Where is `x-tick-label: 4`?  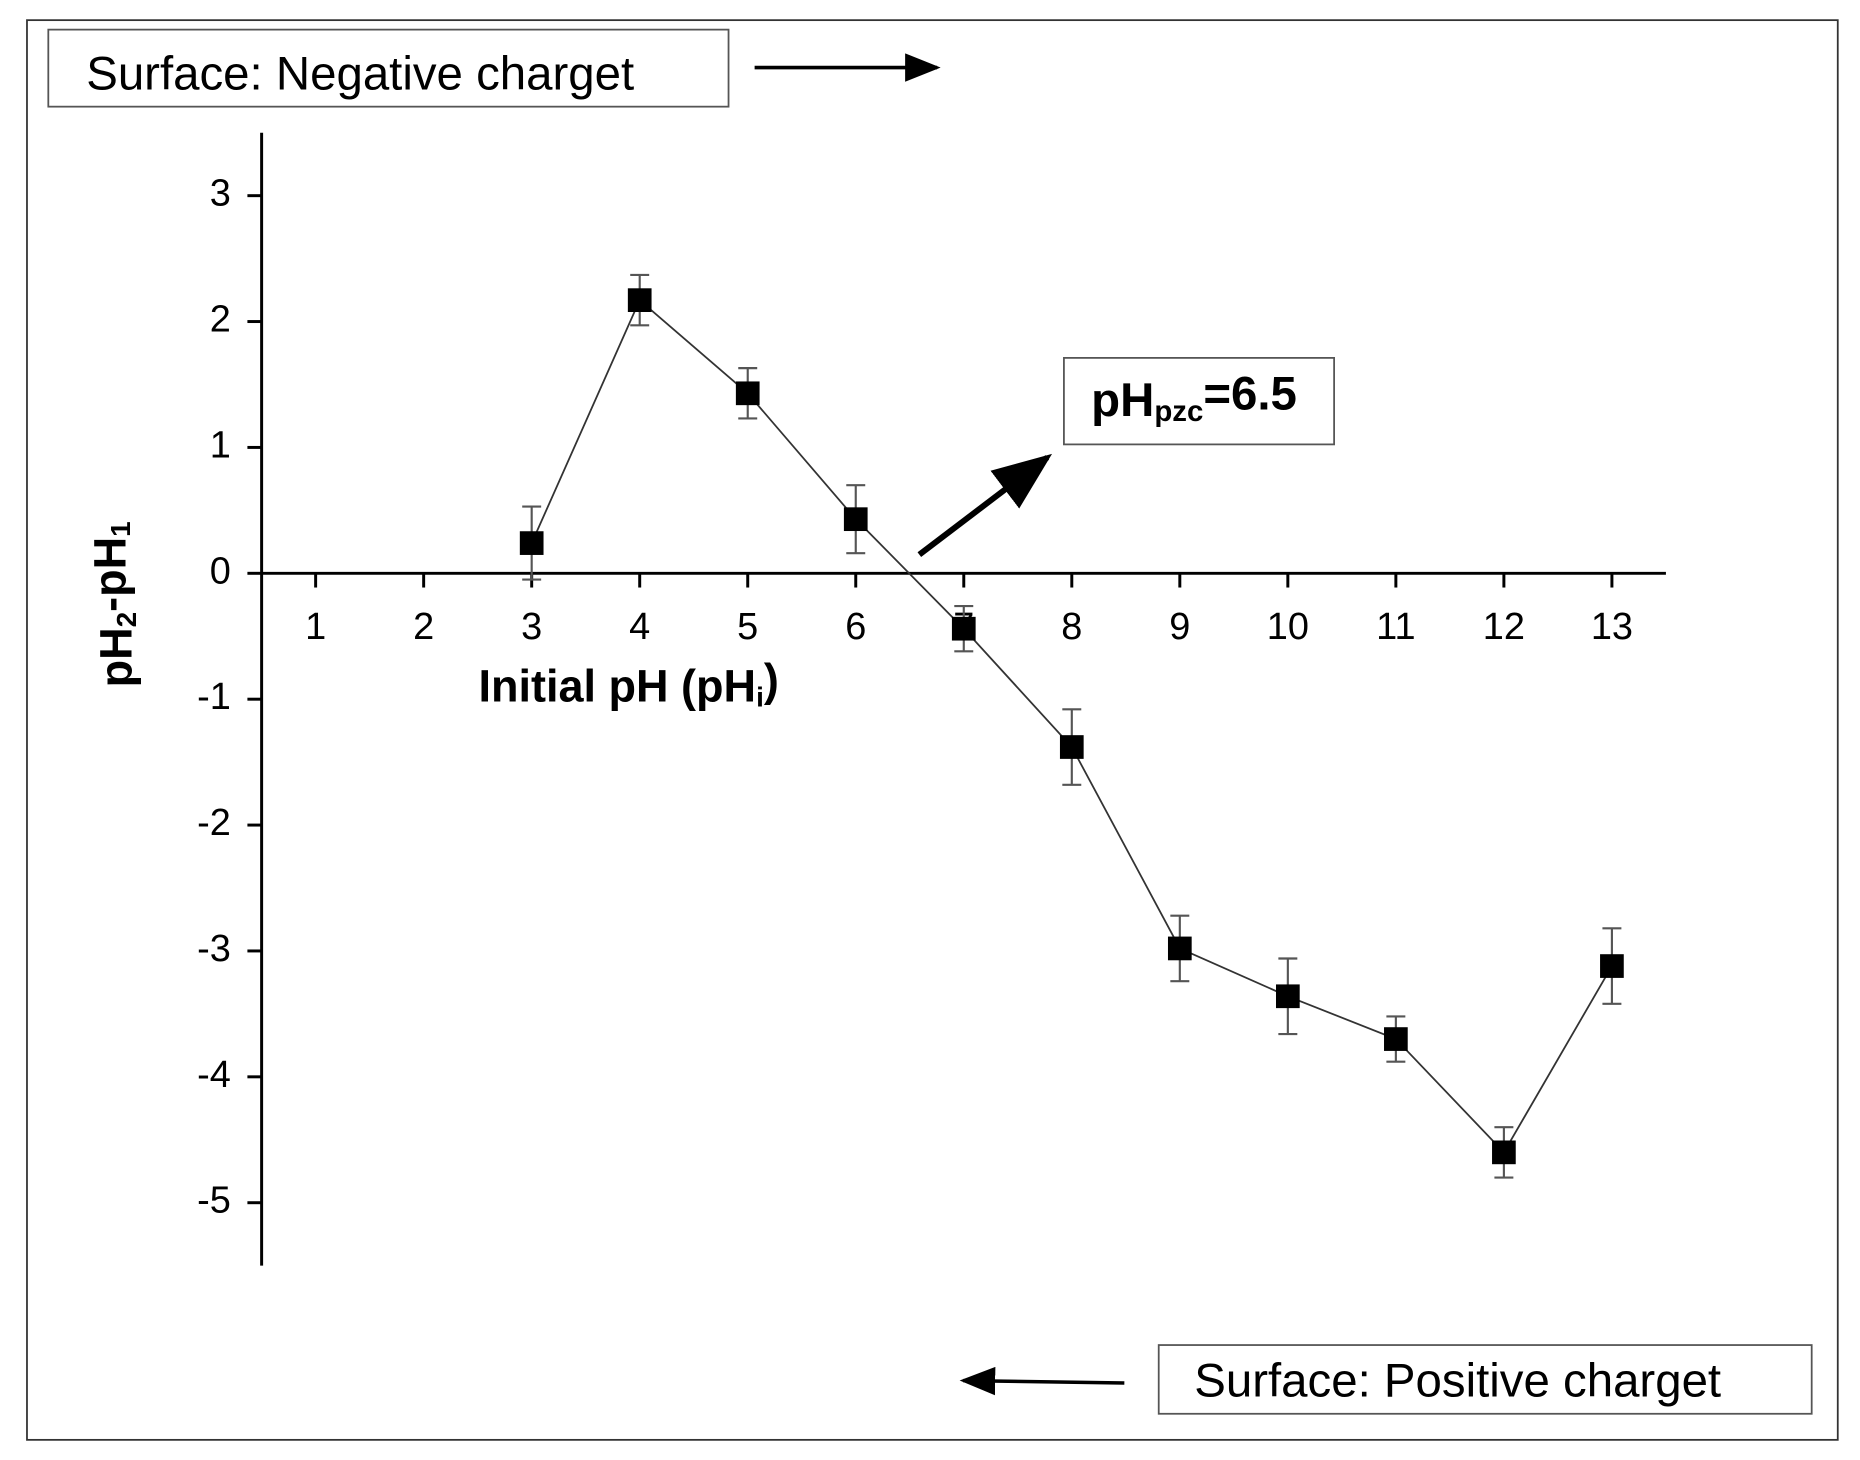
x-tick-label: 4 is located at coordinates (639, 627).